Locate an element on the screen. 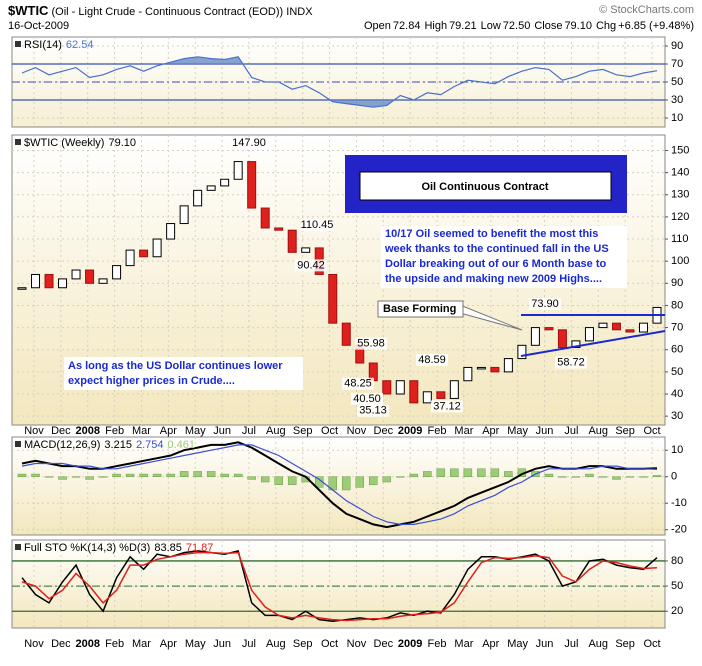 This screenshot has height=666, width=702. y-tick-label: 150 is located at coordinates (680, 150).